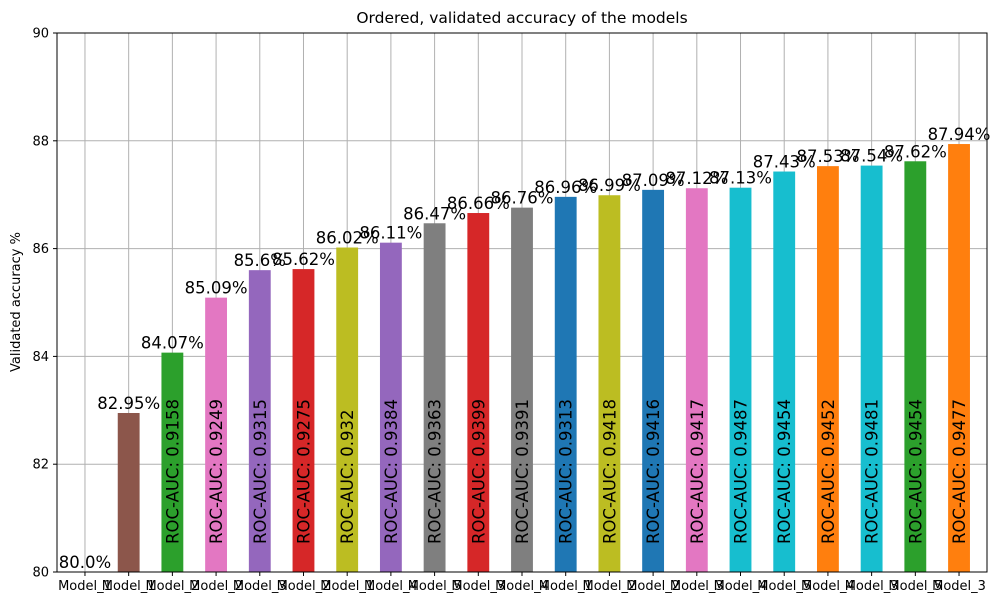 The height and width of the screenshot is (605, 997). Describe the element at coordinates (653, 180) in the screenshot. I see `bar-value-label: 87.09%` at that location.